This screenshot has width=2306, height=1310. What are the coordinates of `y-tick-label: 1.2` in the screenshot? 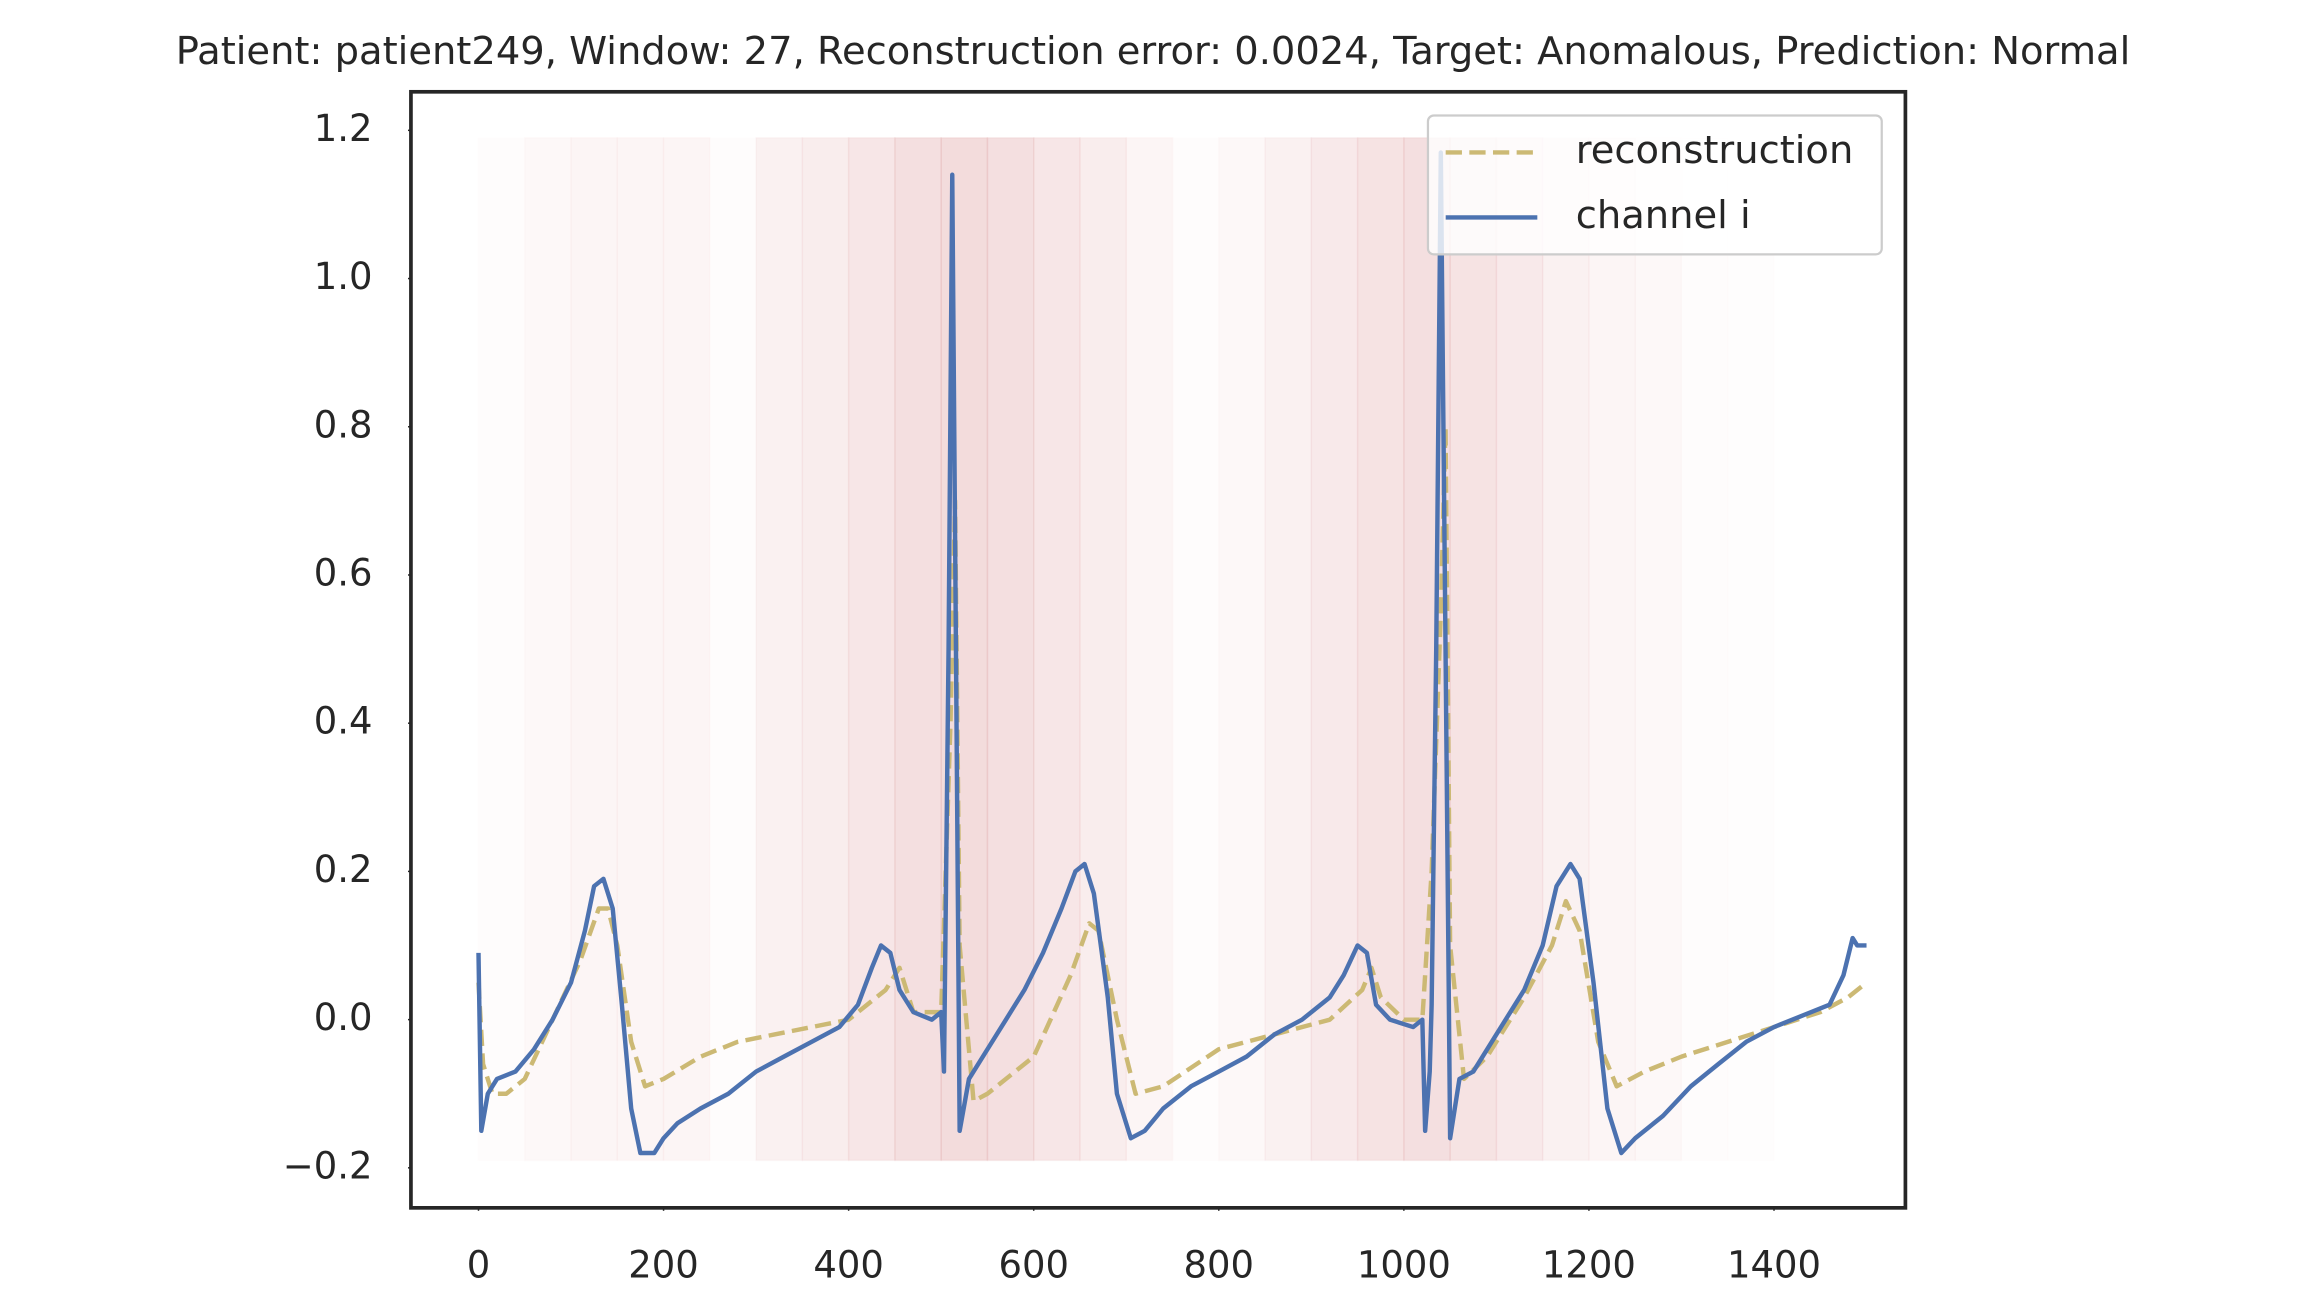 It's located at (343, 128).